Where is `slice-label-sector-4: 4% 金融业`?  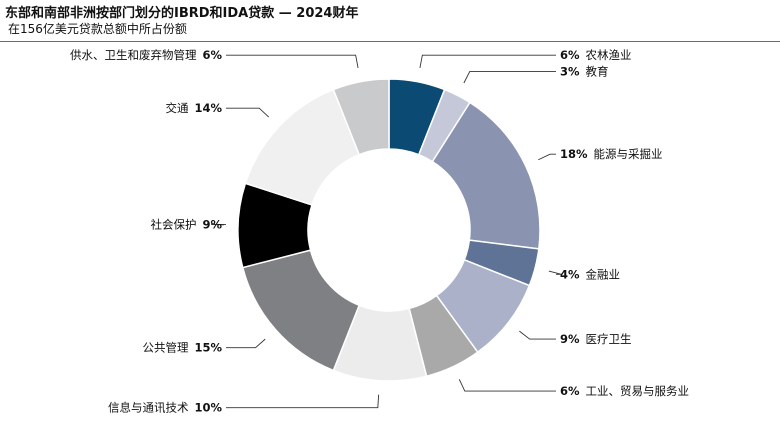
slice-label-sector-4: 4% 金融业 is located at coordinates (590, 274).